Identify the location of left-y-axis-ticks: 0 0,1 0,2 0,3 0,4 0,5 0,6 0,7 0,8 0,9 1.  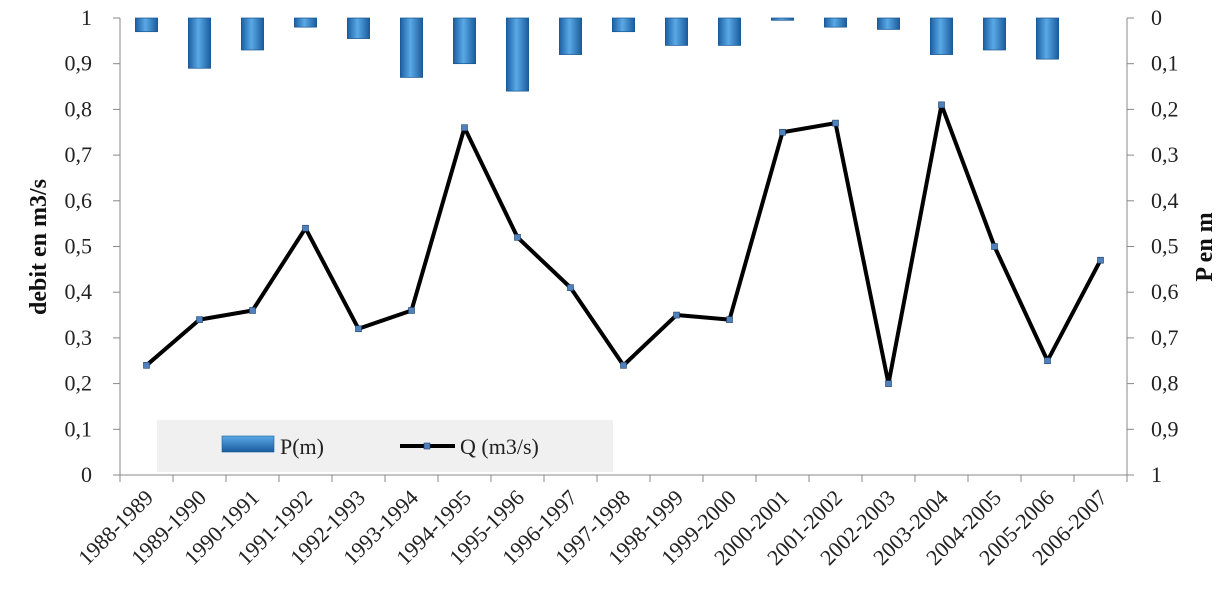
(92, 246).